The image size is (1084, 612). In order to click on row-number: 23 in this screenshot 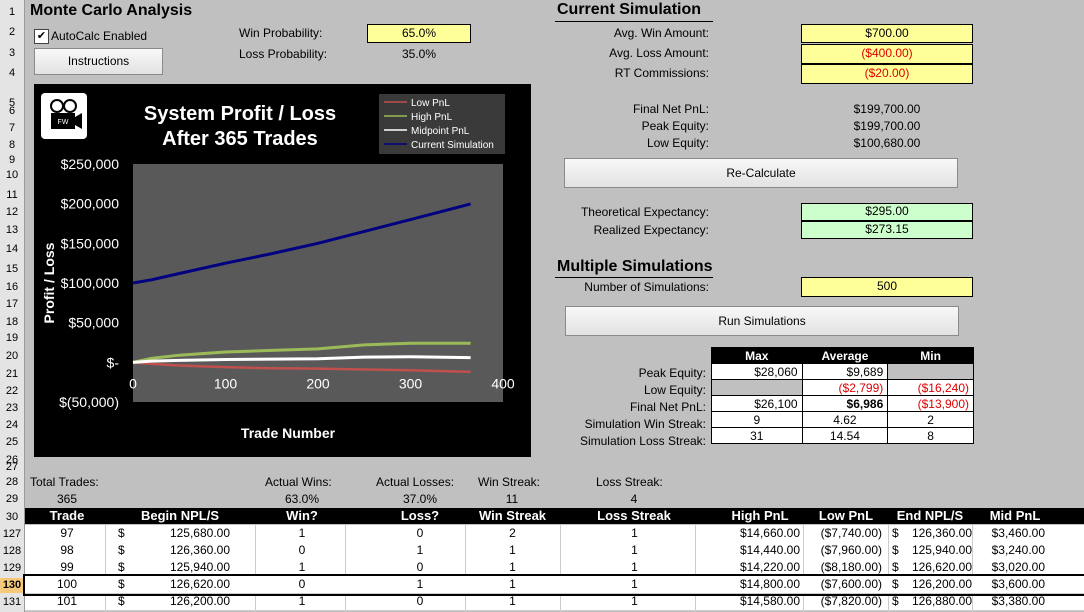, I will do `click(12, 408)`.